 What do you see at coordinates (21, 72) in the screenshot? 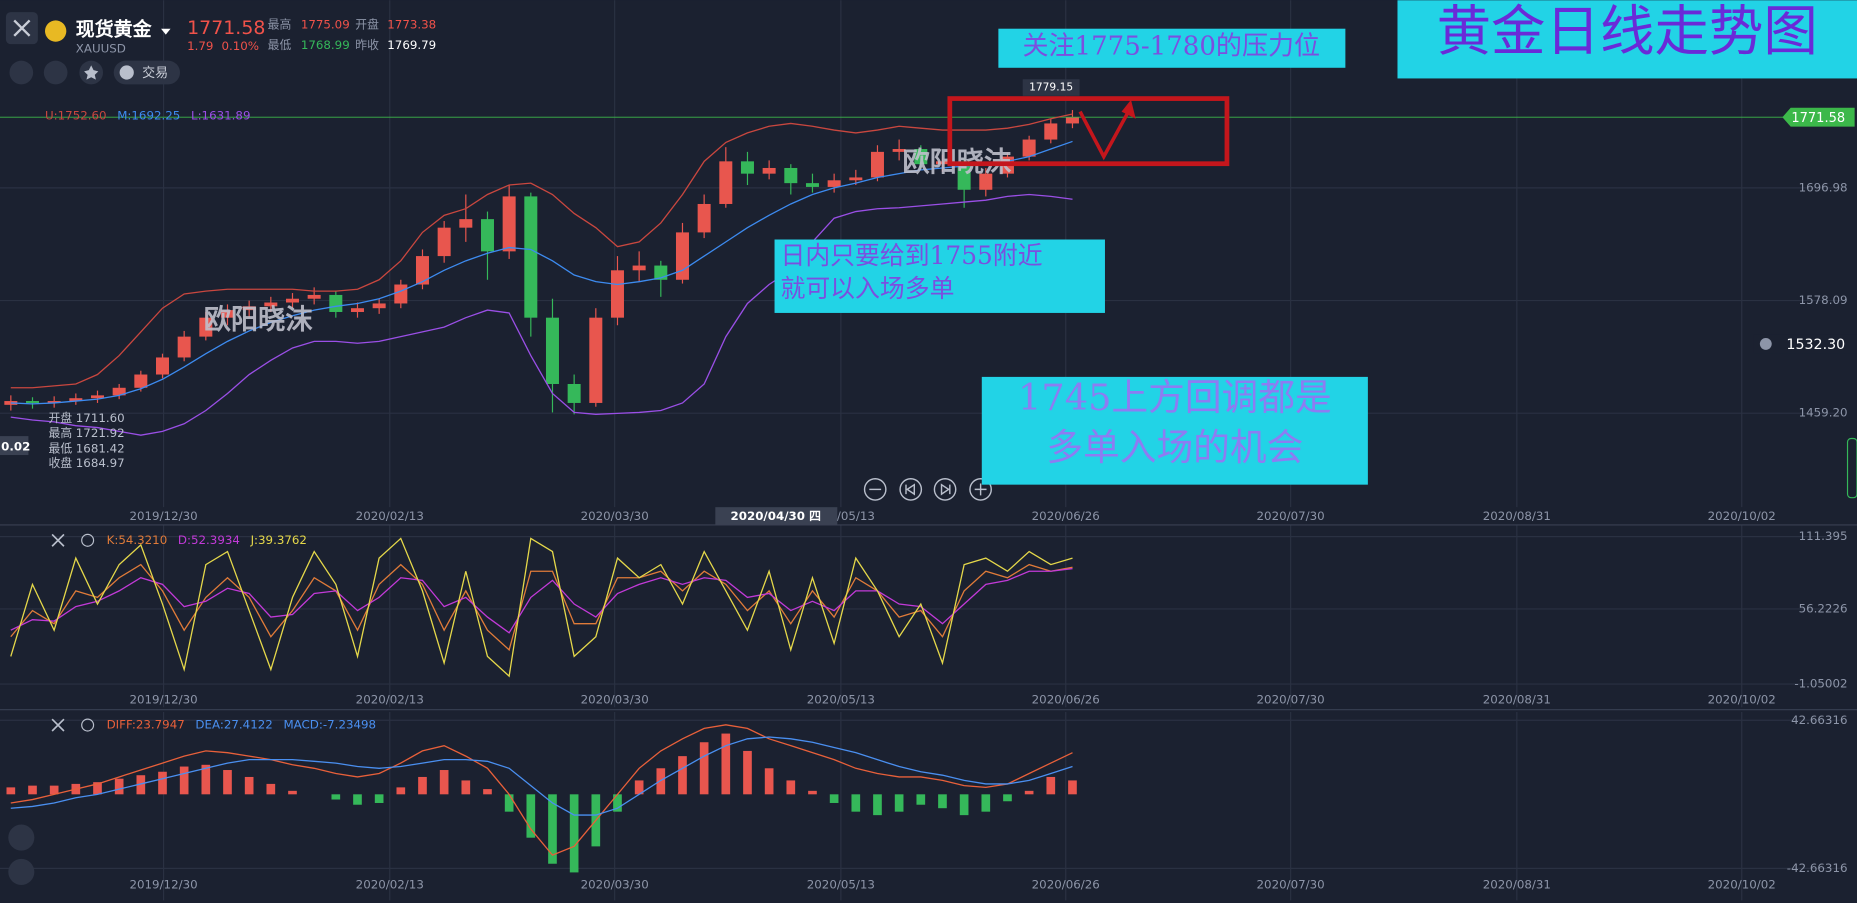
I see `draw-tool-button` at bounding box center [21, 72].